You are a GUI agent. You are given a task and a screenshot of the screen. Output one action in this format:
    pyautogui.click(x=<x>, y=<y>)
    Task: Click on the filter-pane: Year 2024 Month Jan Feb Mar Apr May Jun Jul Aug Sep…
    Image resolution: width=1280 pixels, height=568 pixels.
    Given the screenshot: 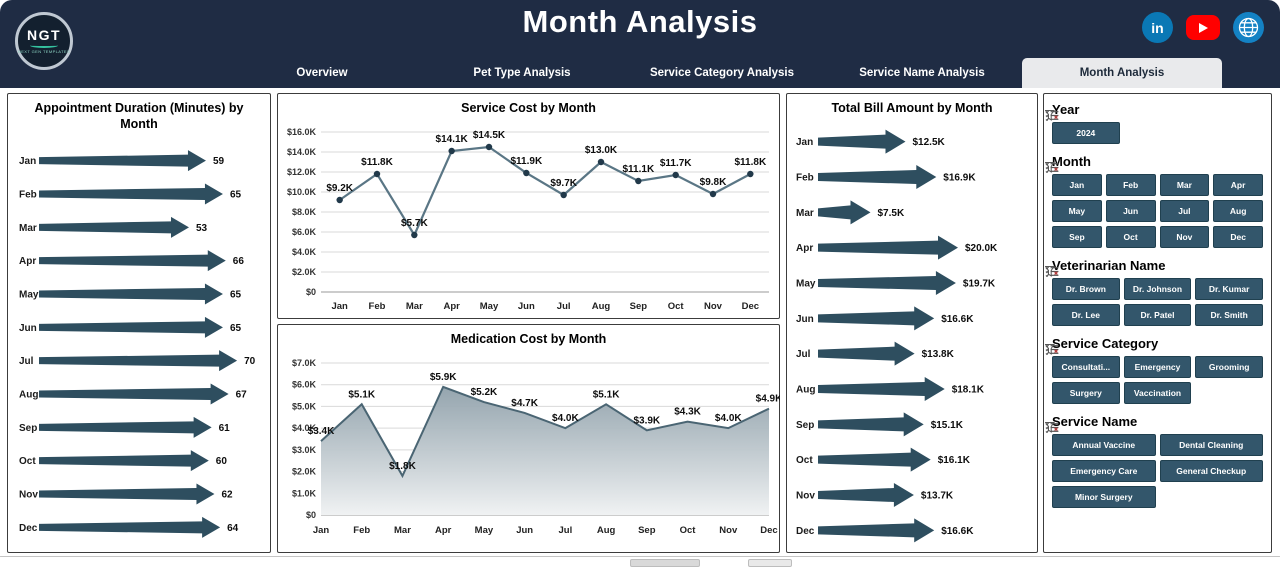 What is the action you would take?
    pyautogui.click(x=1157, y=323)
    